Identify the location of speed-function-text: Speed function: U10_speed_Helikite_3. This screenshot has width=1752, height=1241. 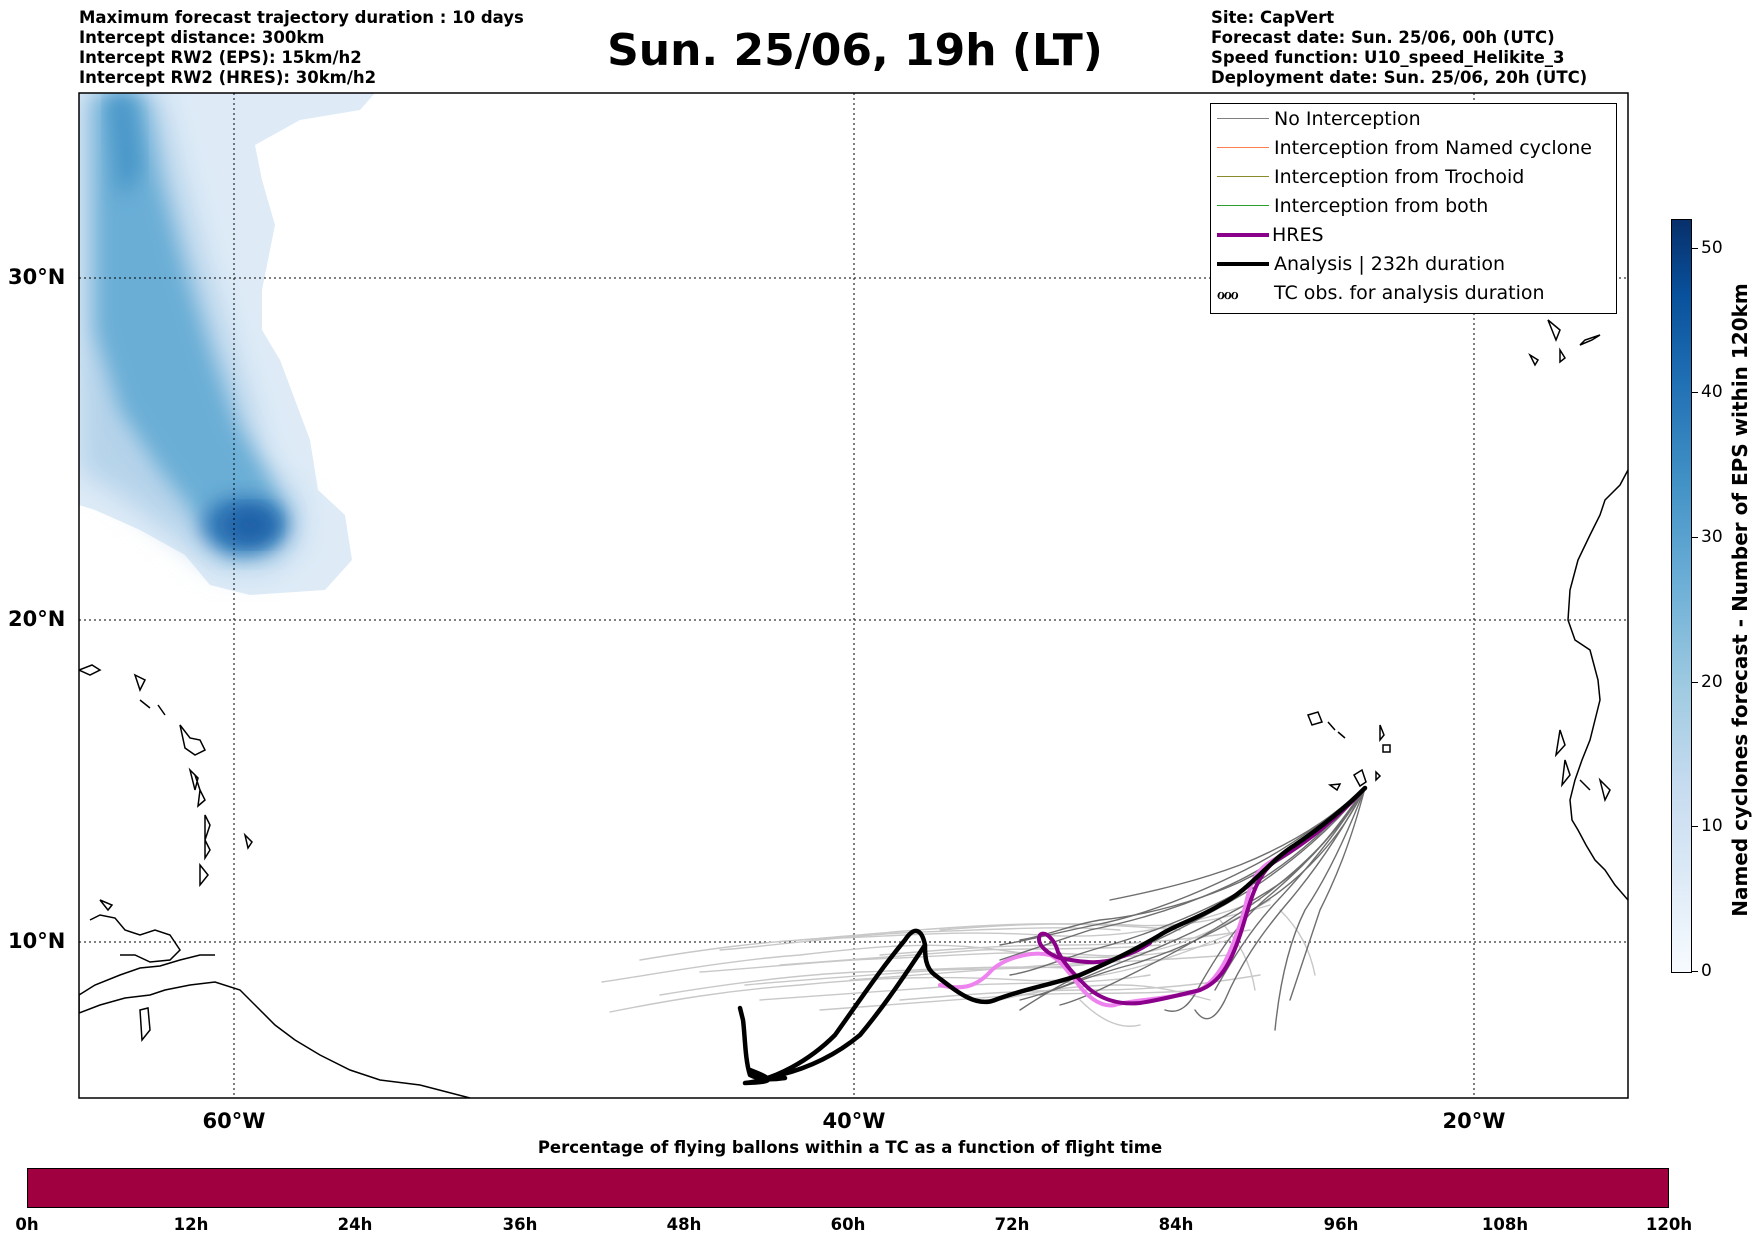
(1388, 57).